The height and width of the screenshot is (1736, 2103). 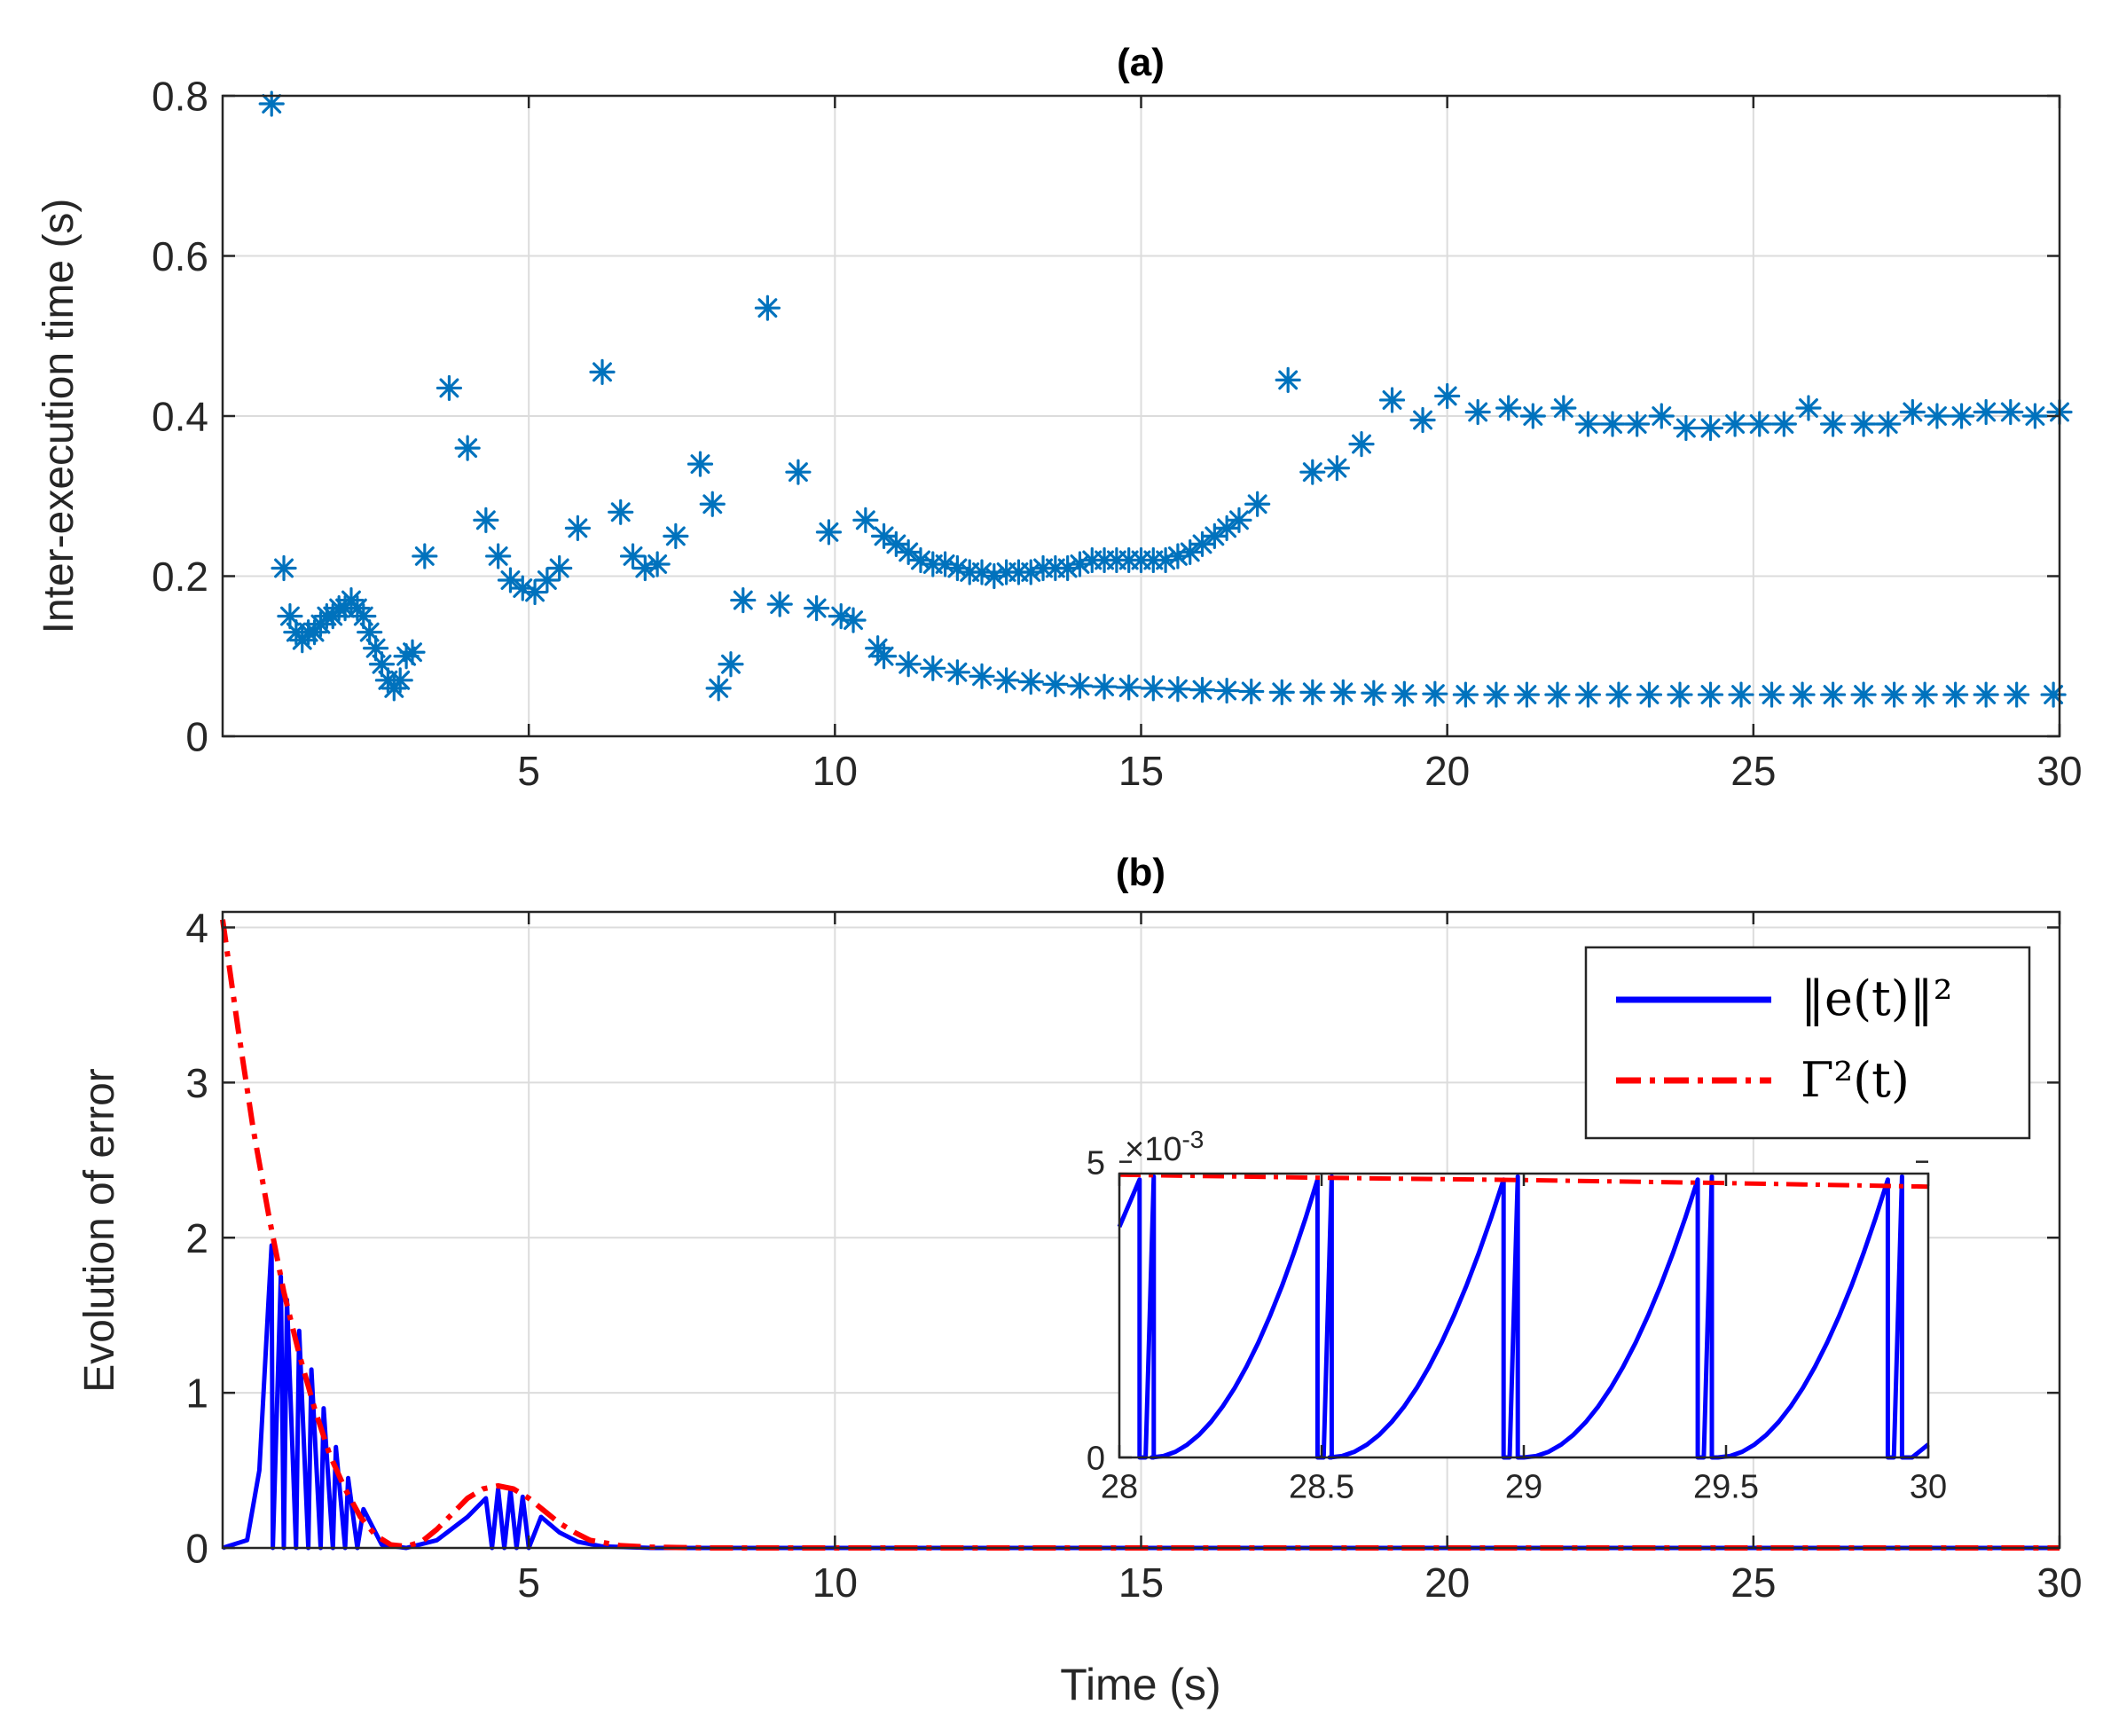 What do you see at coordinates (1140, 872) in the screenshot?
I see `panel-b-title: (b)` at bounding box center [1140, 872].